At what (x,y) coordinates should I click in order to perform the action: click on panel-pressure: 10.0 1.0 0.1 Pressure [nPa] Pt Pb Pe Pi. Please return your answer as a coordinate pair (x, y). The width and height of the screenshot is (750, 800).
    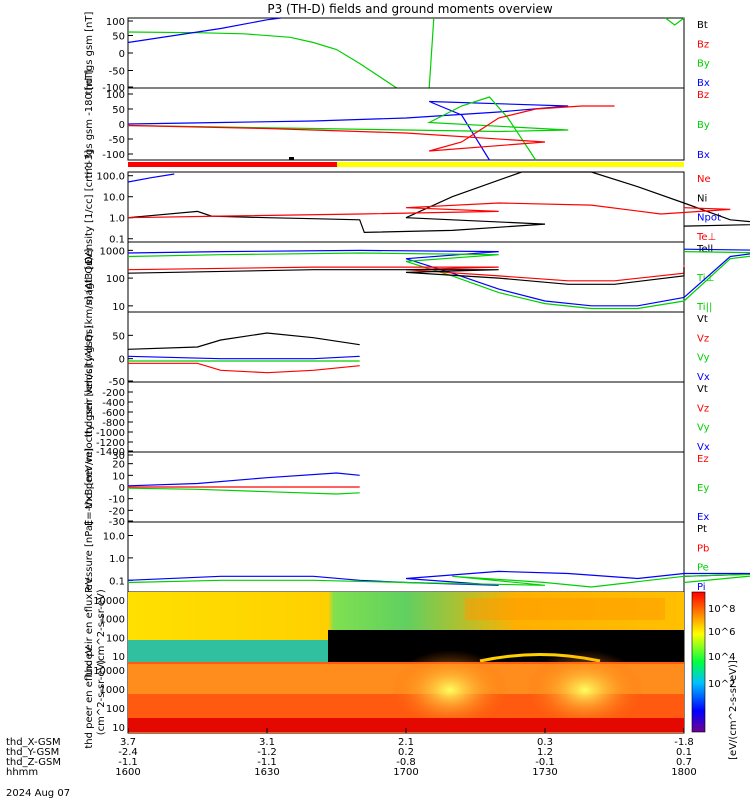
    Looking at the image, I should click on (417, 557).